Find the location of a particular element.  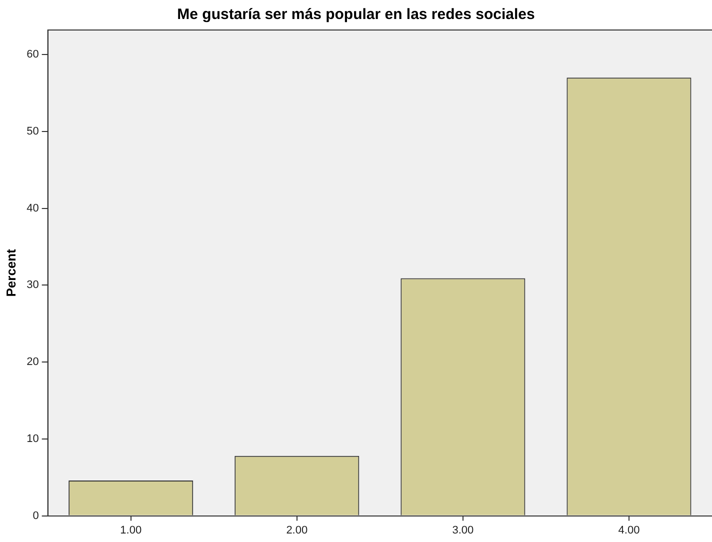

x-tick-label: 4.00 is located at coordinates (629, 530).